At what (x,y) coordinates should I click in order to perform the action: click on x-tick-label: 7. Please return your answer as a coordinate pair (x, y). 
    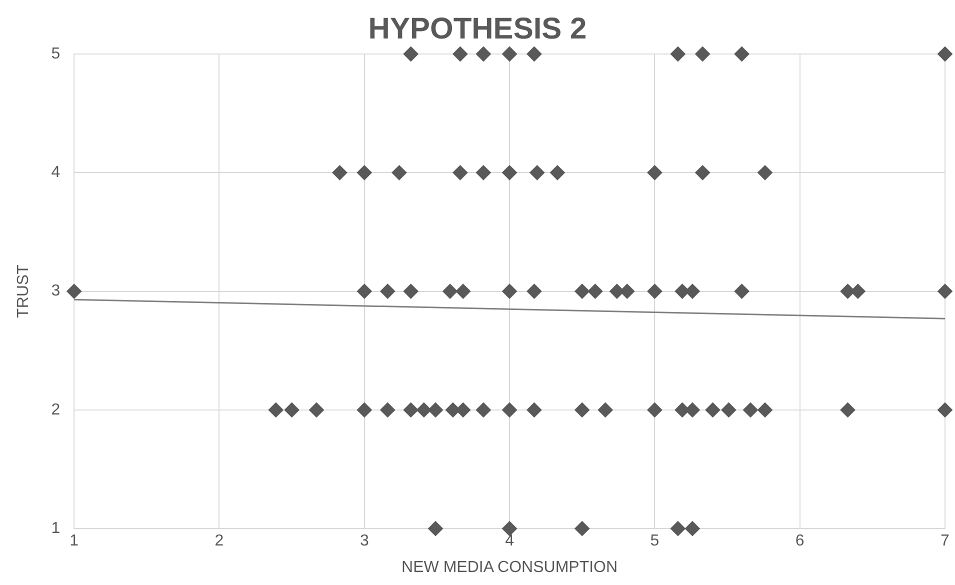
    Looking at the image, I should click on (945, 541).